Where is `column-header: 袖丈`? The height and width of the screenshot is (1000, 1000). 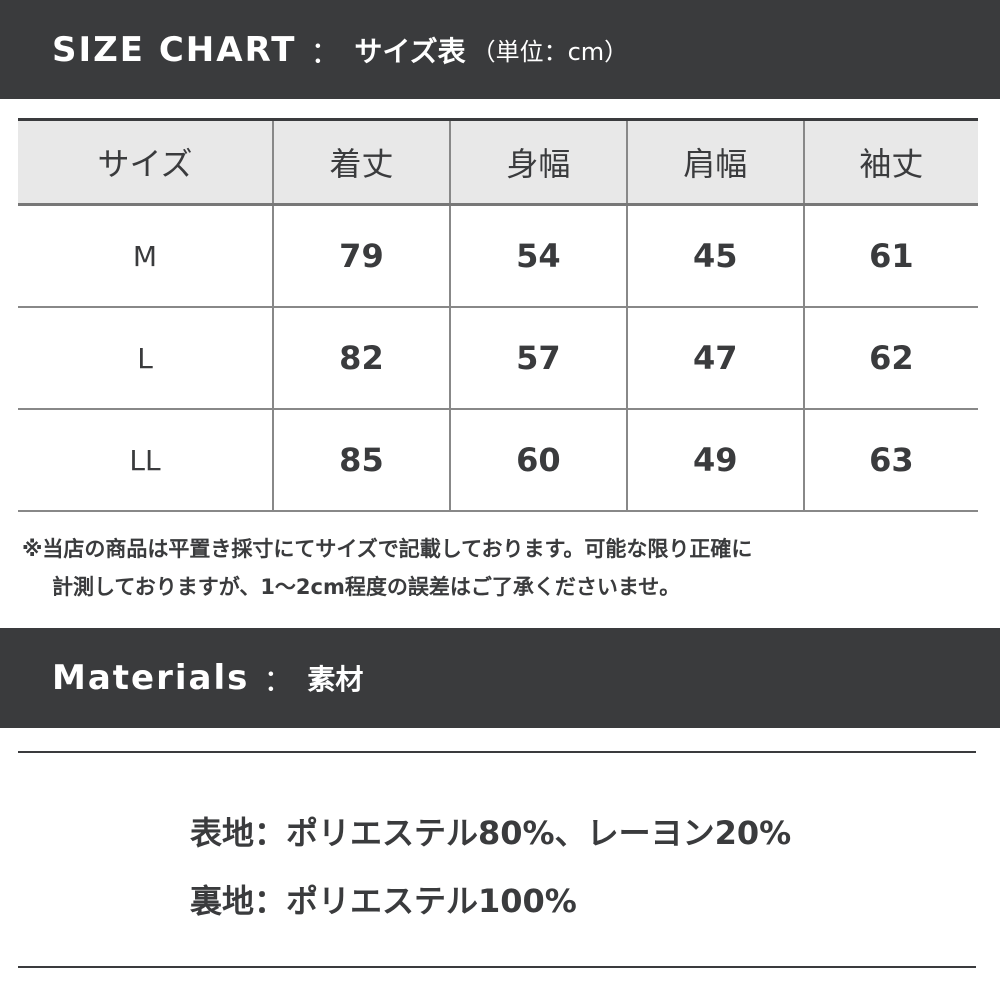 column-header: 袖丈 is located at coordinates (890, 162).